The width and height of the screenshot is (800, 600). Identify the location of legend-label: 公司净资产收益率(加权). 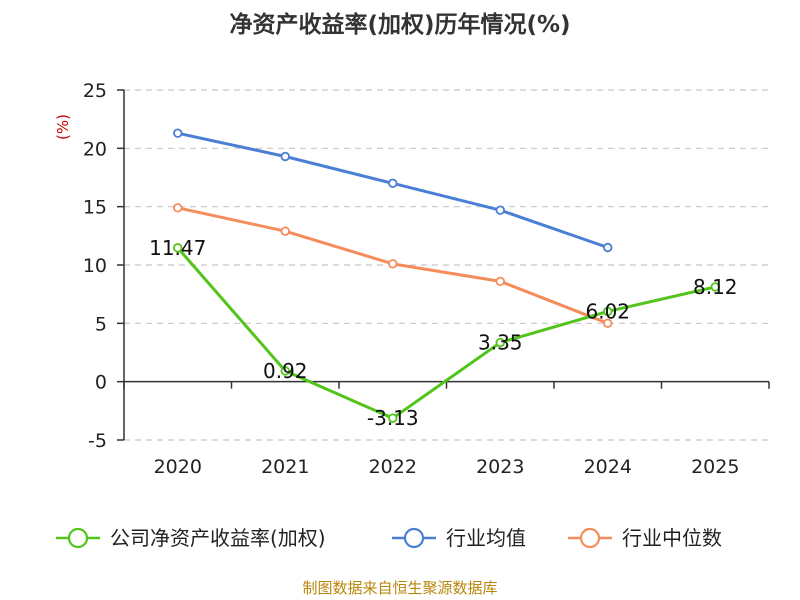
(218, 538).